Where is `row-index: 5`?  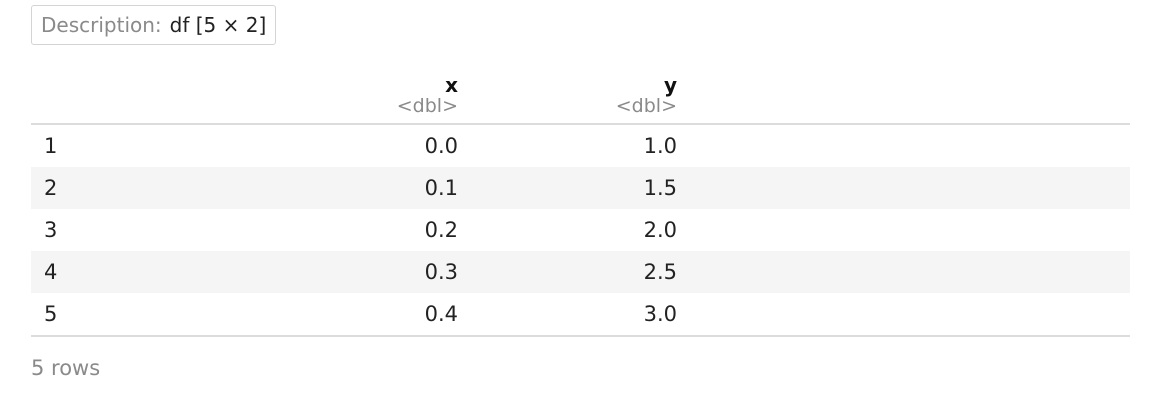 row-index: 5 is located at coordinates (51, 314).